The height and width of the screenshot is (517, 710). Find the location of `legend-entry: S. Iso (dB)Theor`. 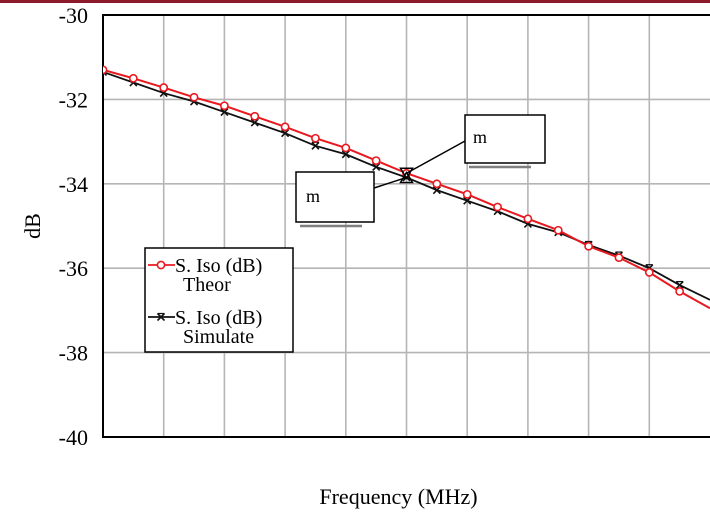

legend-entry: S. Iso (dB)Theor is located at coordinates (205, 275).